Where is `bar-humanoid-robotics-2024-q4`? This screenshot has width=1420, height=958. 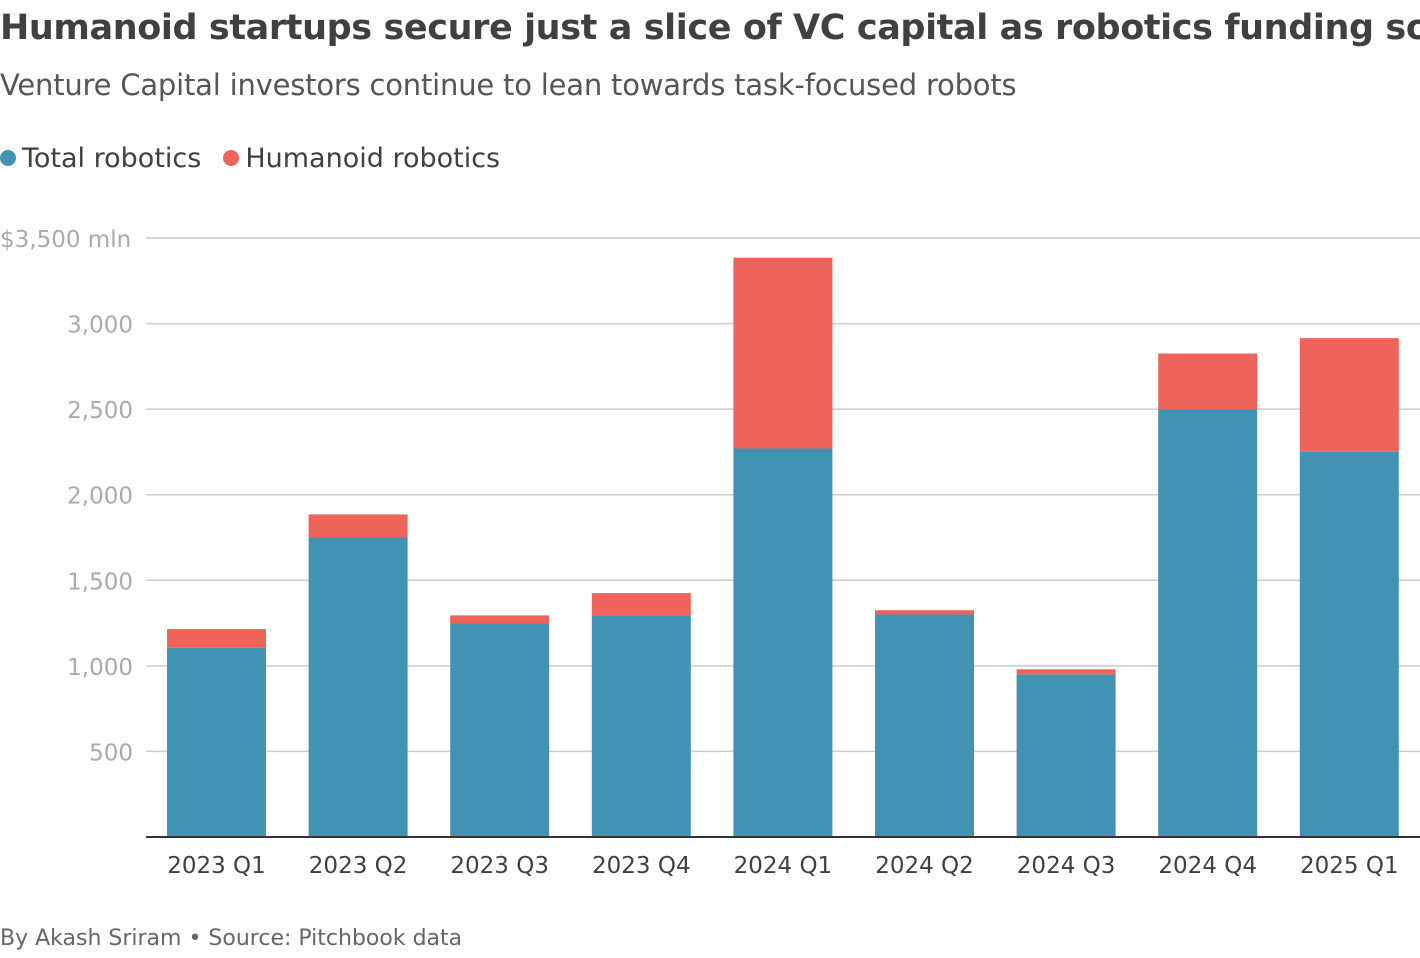
bar-humanoid-robotics-2024-q4 is located at coordinates (1208, 381).